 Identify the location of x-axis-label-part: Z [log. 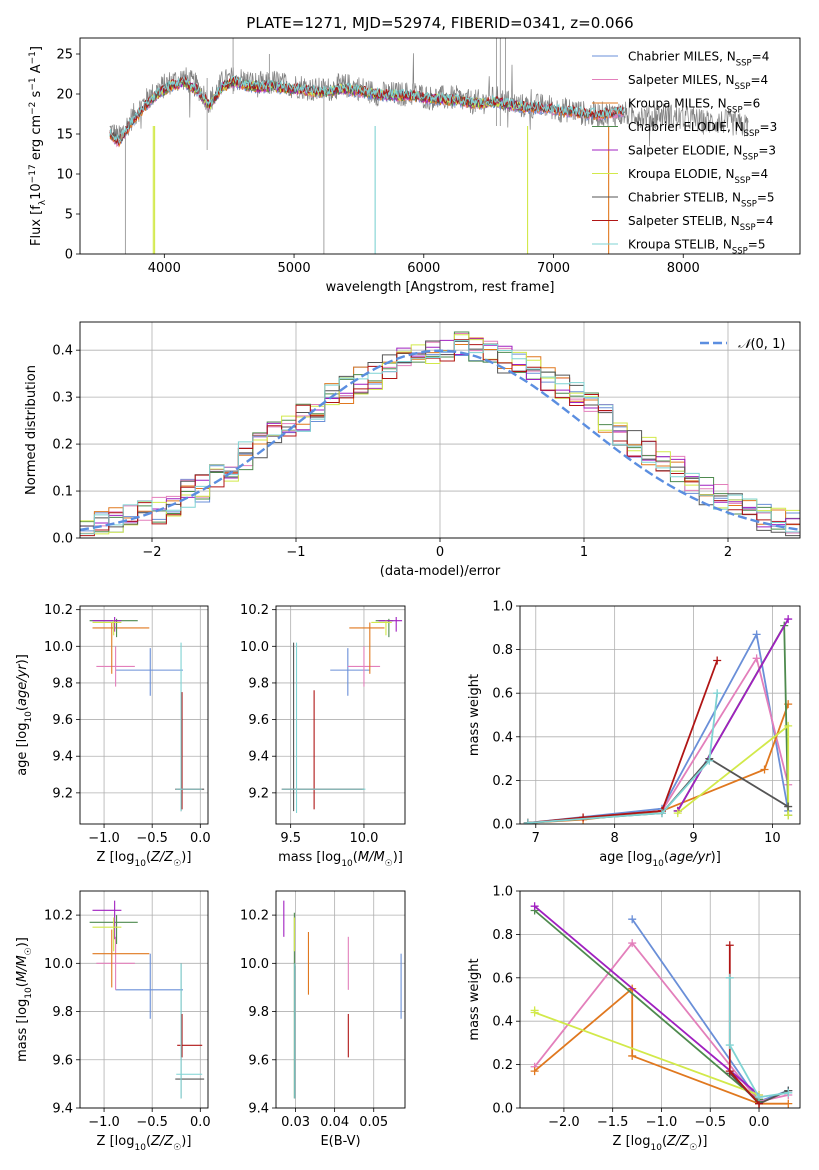
(632, 1141).